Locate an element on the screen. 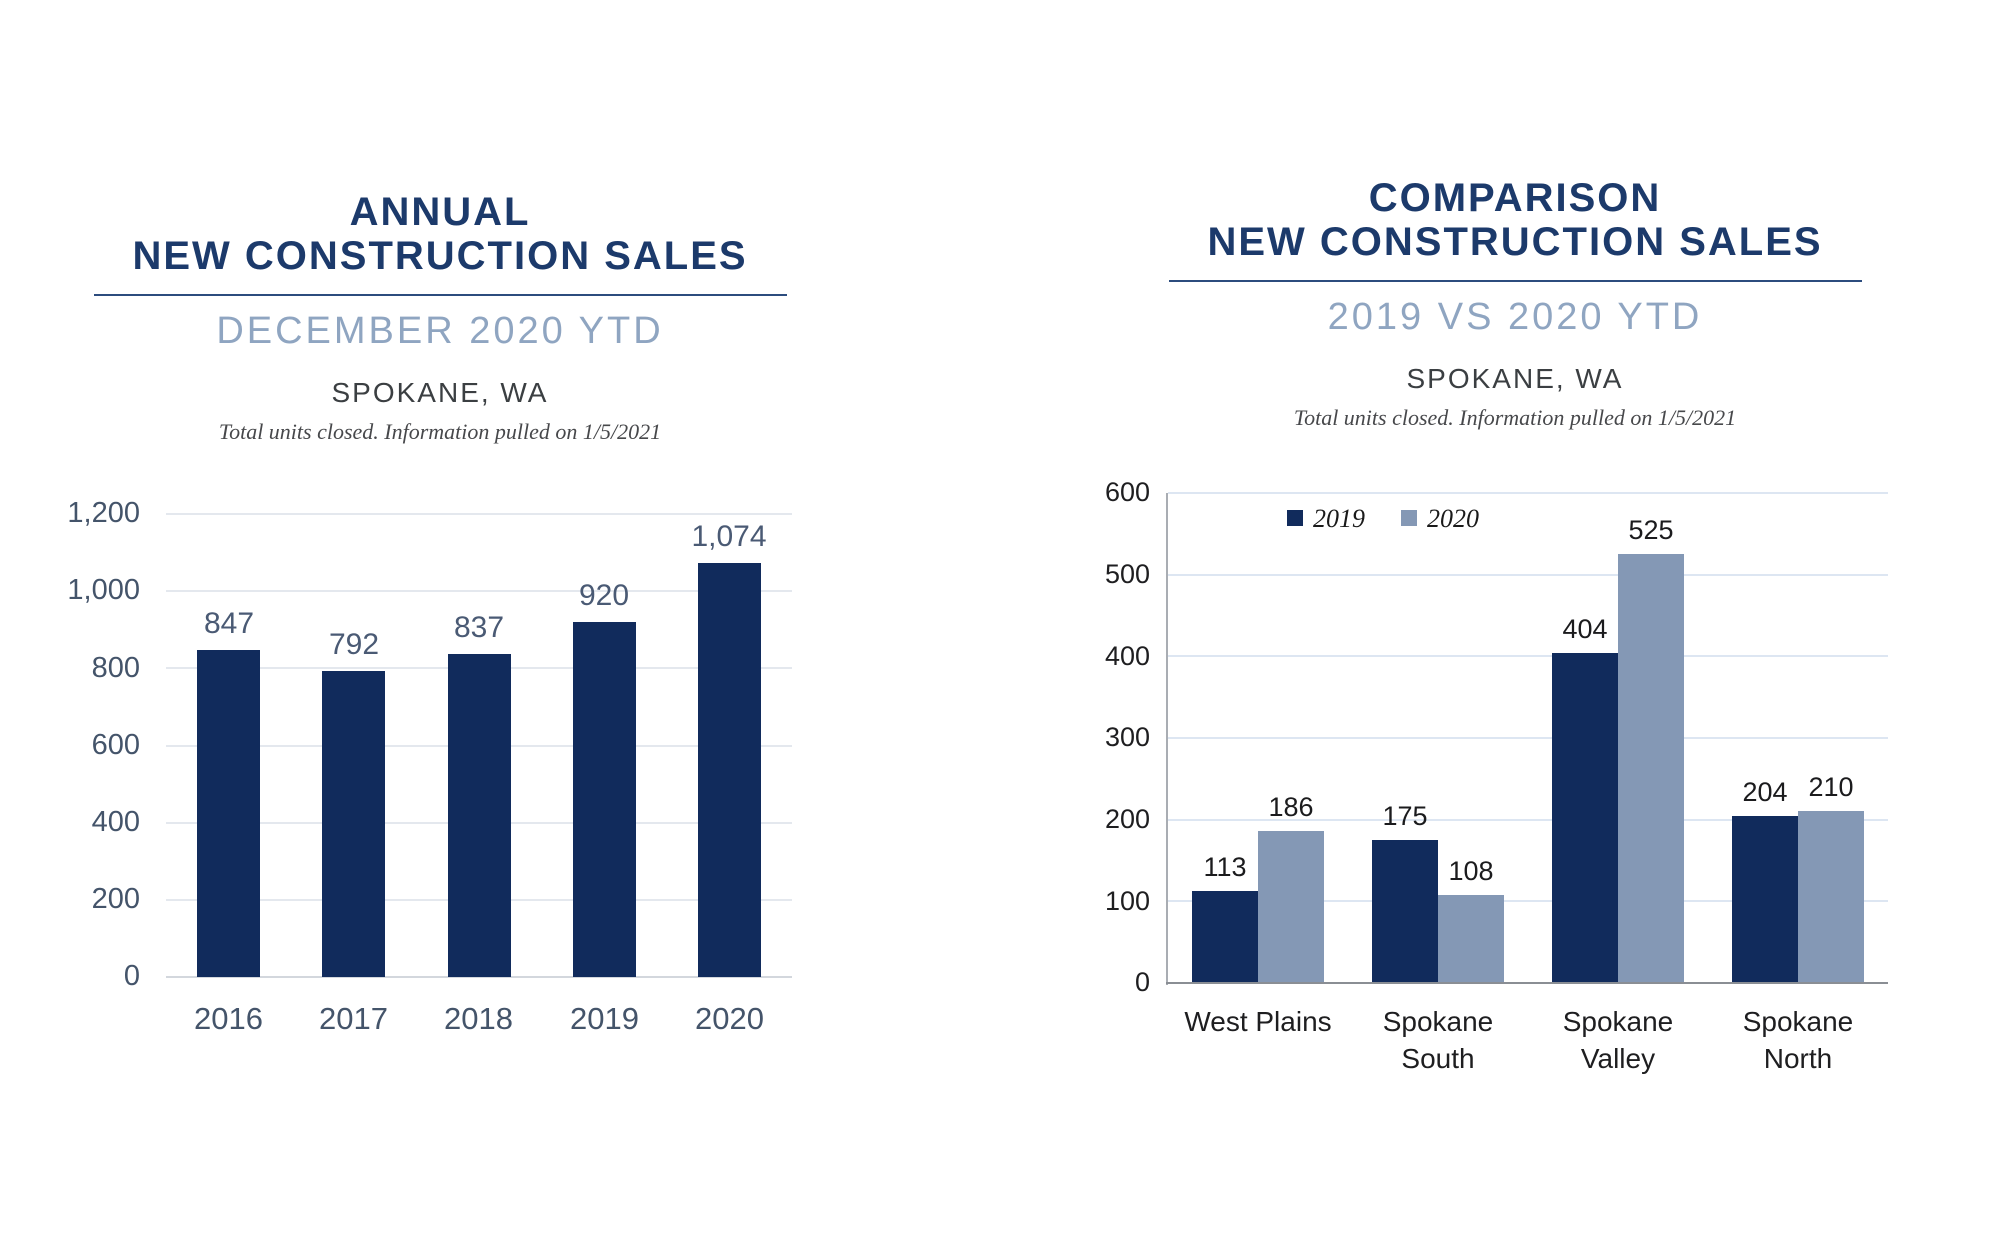 The width and height of the screenshot is (2000, 1250). y-tick-label: 100 is located at coordinates (1127, 901).